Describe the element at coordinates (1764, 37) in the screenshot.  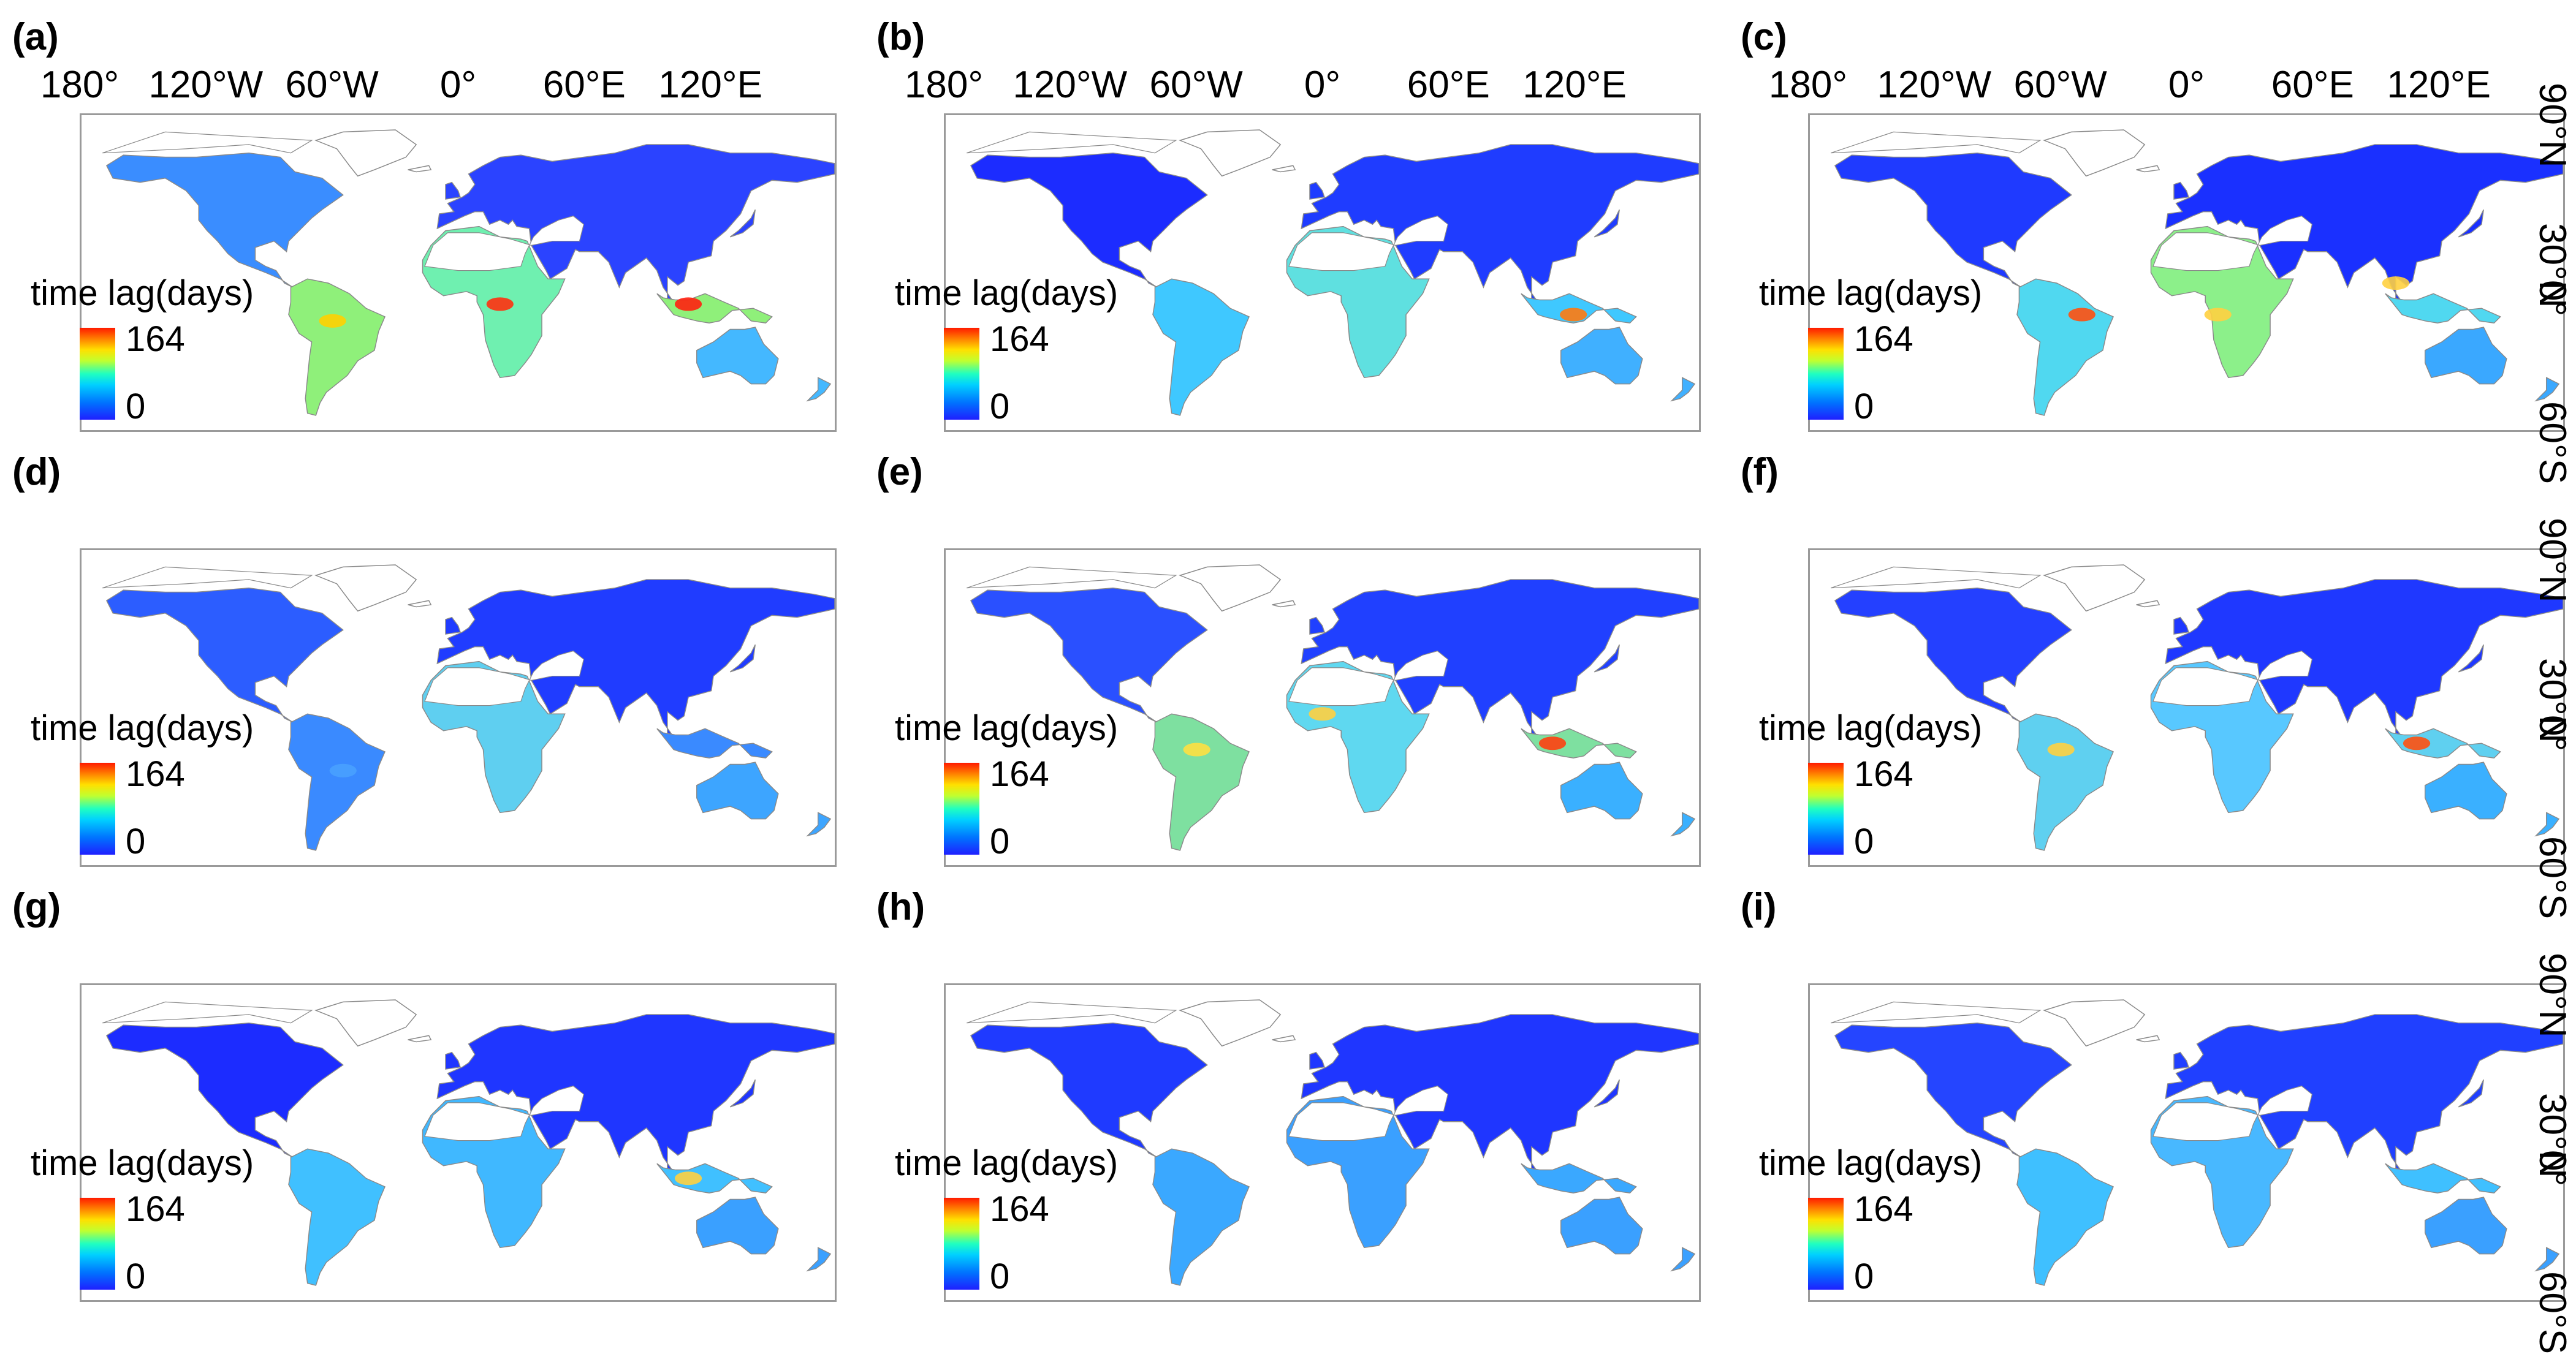
I see `panel-label: (c)` at that location.